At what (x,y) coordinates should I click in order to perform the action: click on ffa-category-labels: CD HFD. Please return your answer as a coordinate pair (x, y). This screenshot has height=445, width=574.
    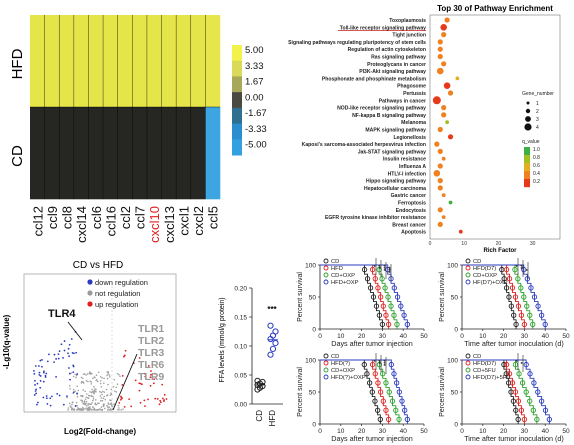
    Looking at the image, I should click on (266, 418).